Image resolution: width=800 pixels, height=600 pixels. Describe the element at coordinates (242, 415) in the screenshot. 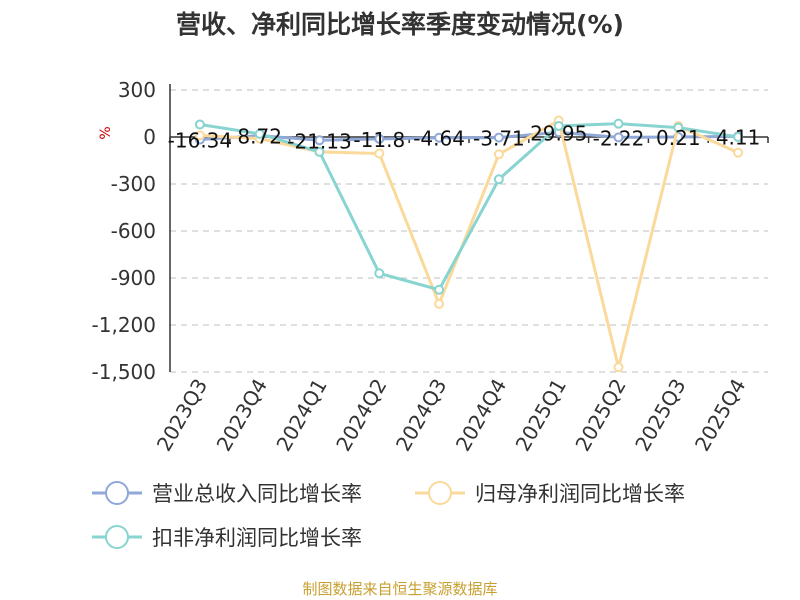

I see `x-tick-label: 2023Q4` at that location.